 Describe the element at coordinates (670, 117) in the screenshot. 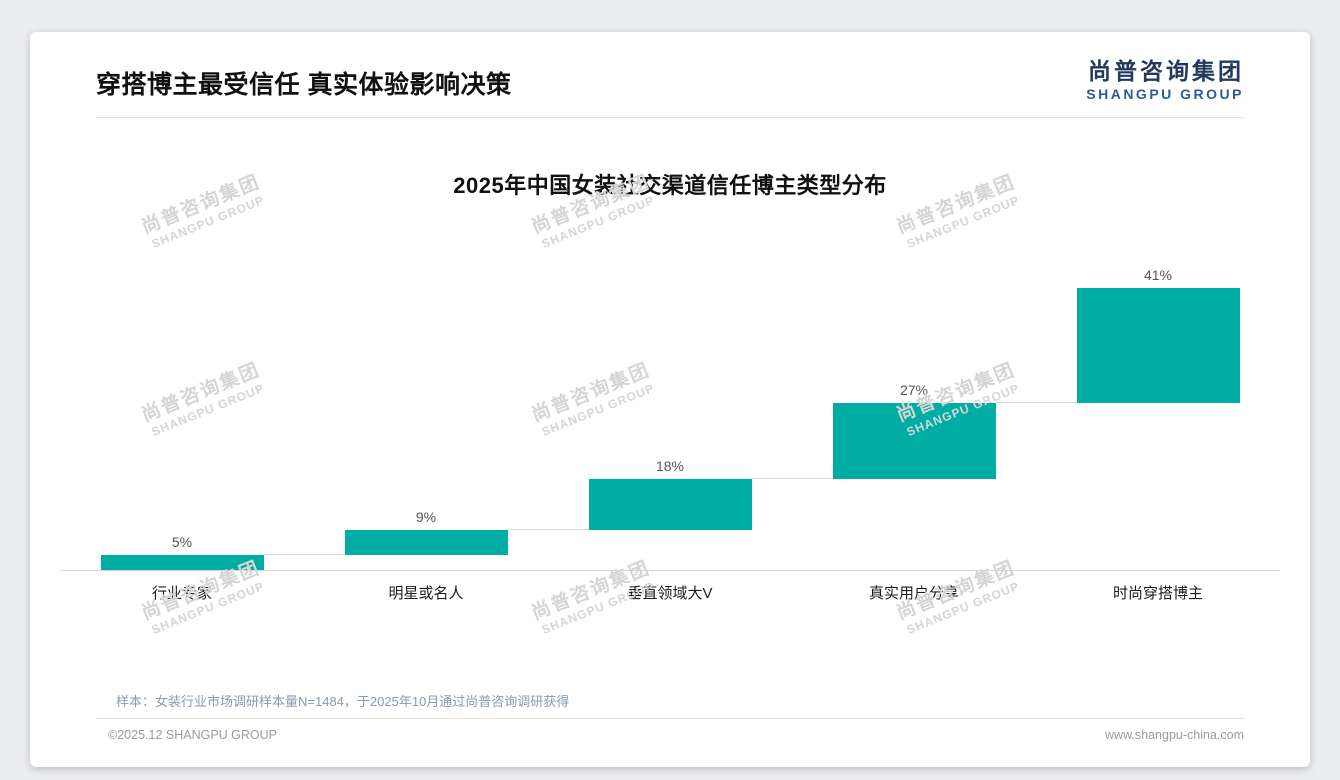

I see `header-divider` at that location.